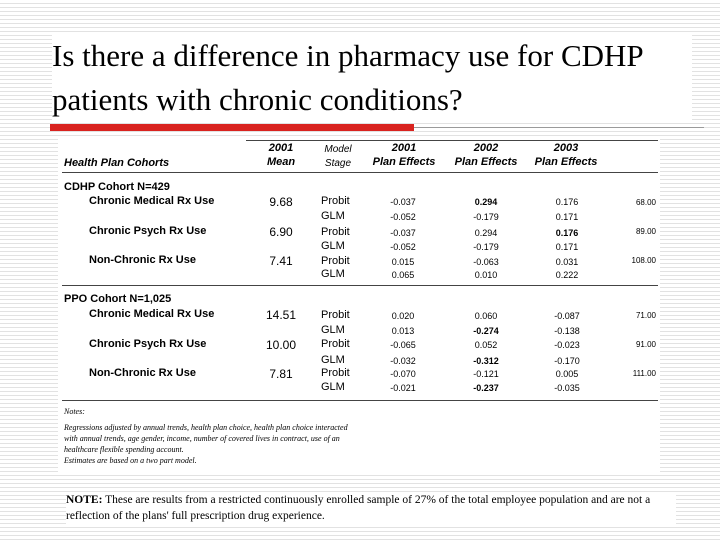 This screenshot has height=540, width=720. What do you see at coordinates (281, 148) in the screenshot?
I see `header-mean-year: 2001` at bounding box center [281, 148].